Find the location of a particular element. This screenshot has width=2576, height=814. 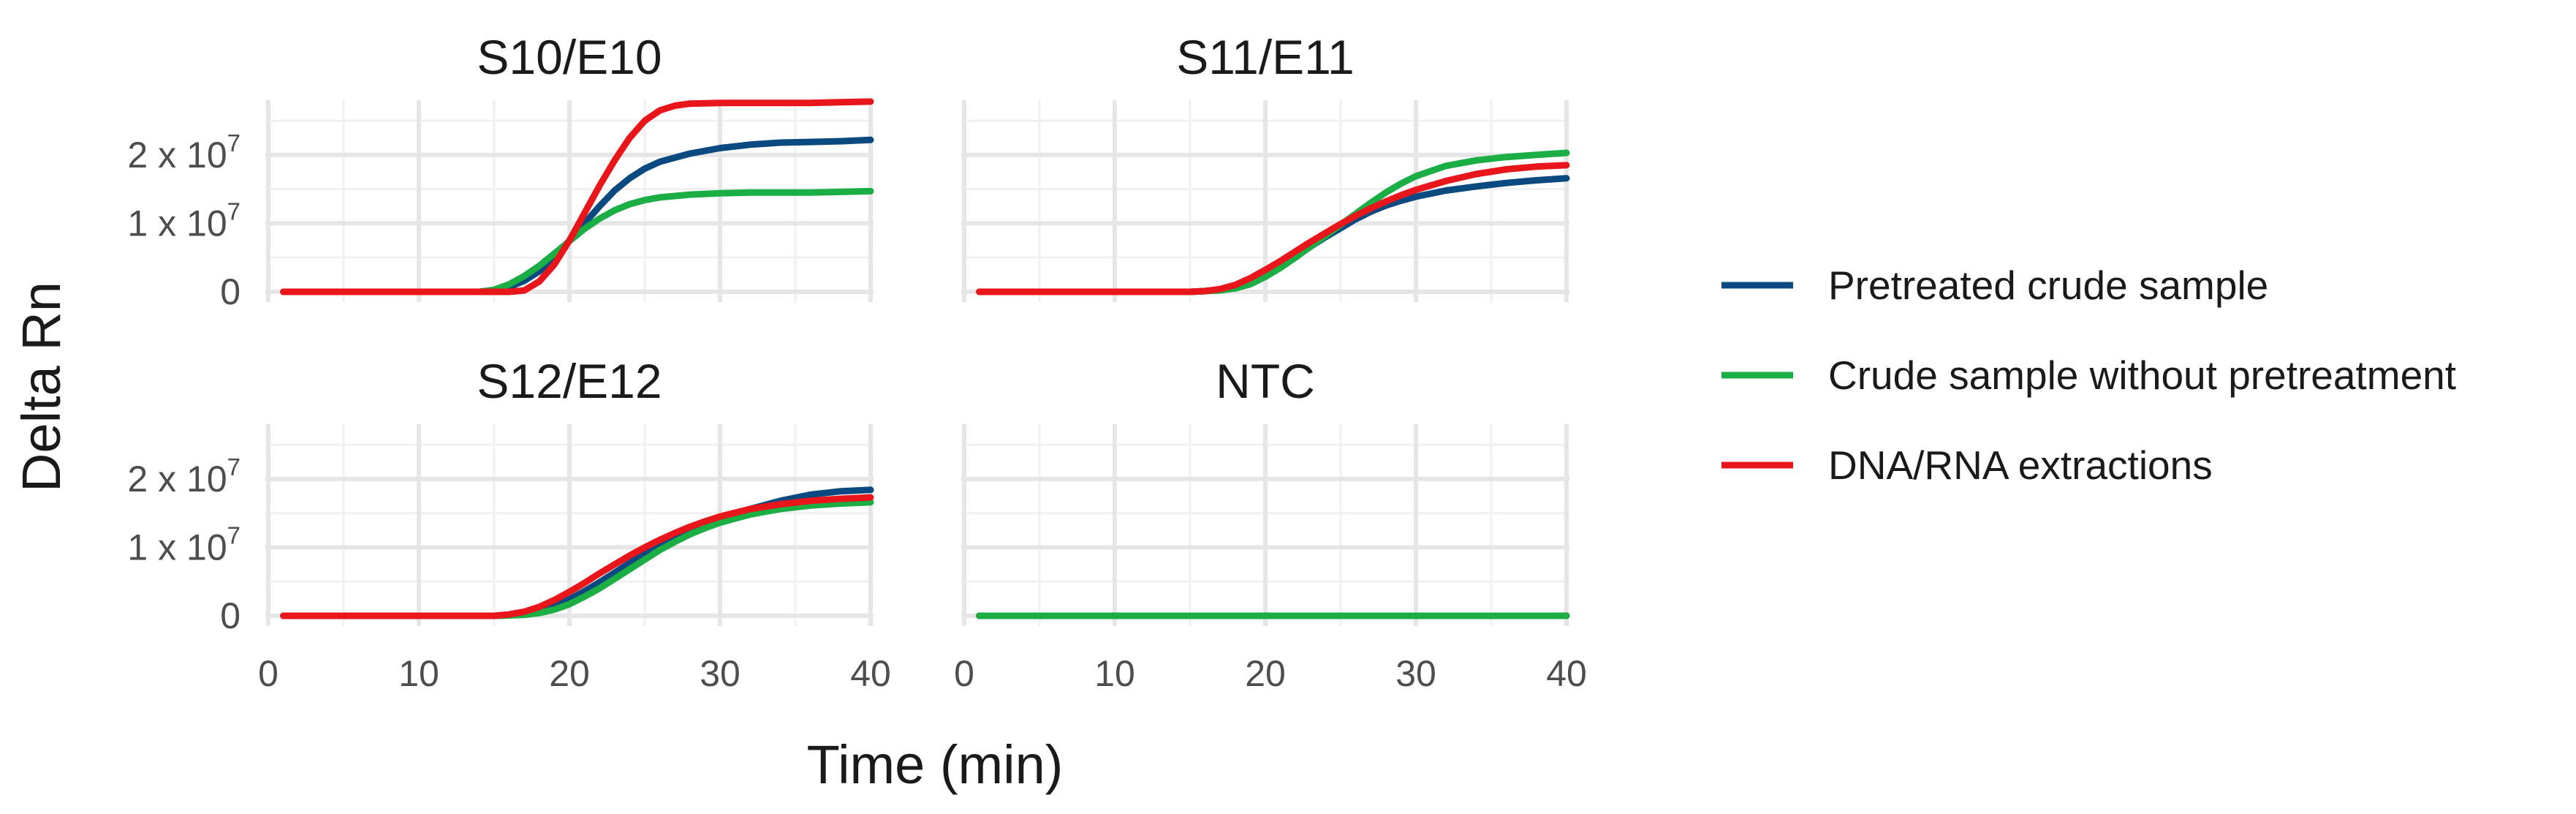

legend-item: Crude sample without pretreatment is located at coordinates (2088, 375).